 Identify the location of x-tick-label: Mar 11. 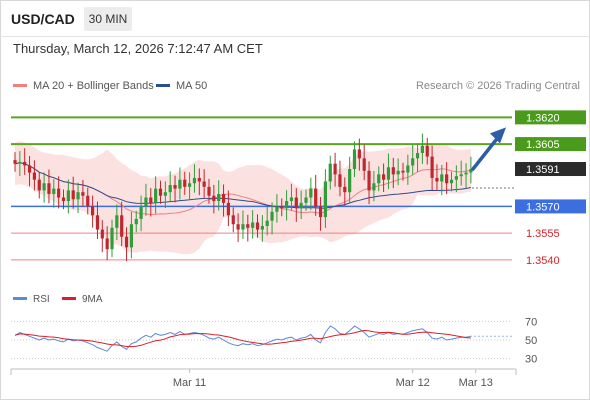
(189, 383).